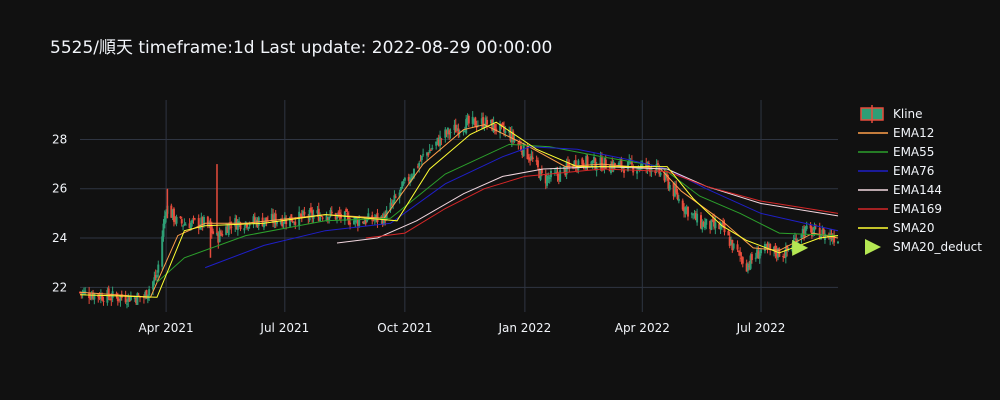 The image size is (1000, 400). I want to click on sma20-deduct-marker, so click(800, 247).